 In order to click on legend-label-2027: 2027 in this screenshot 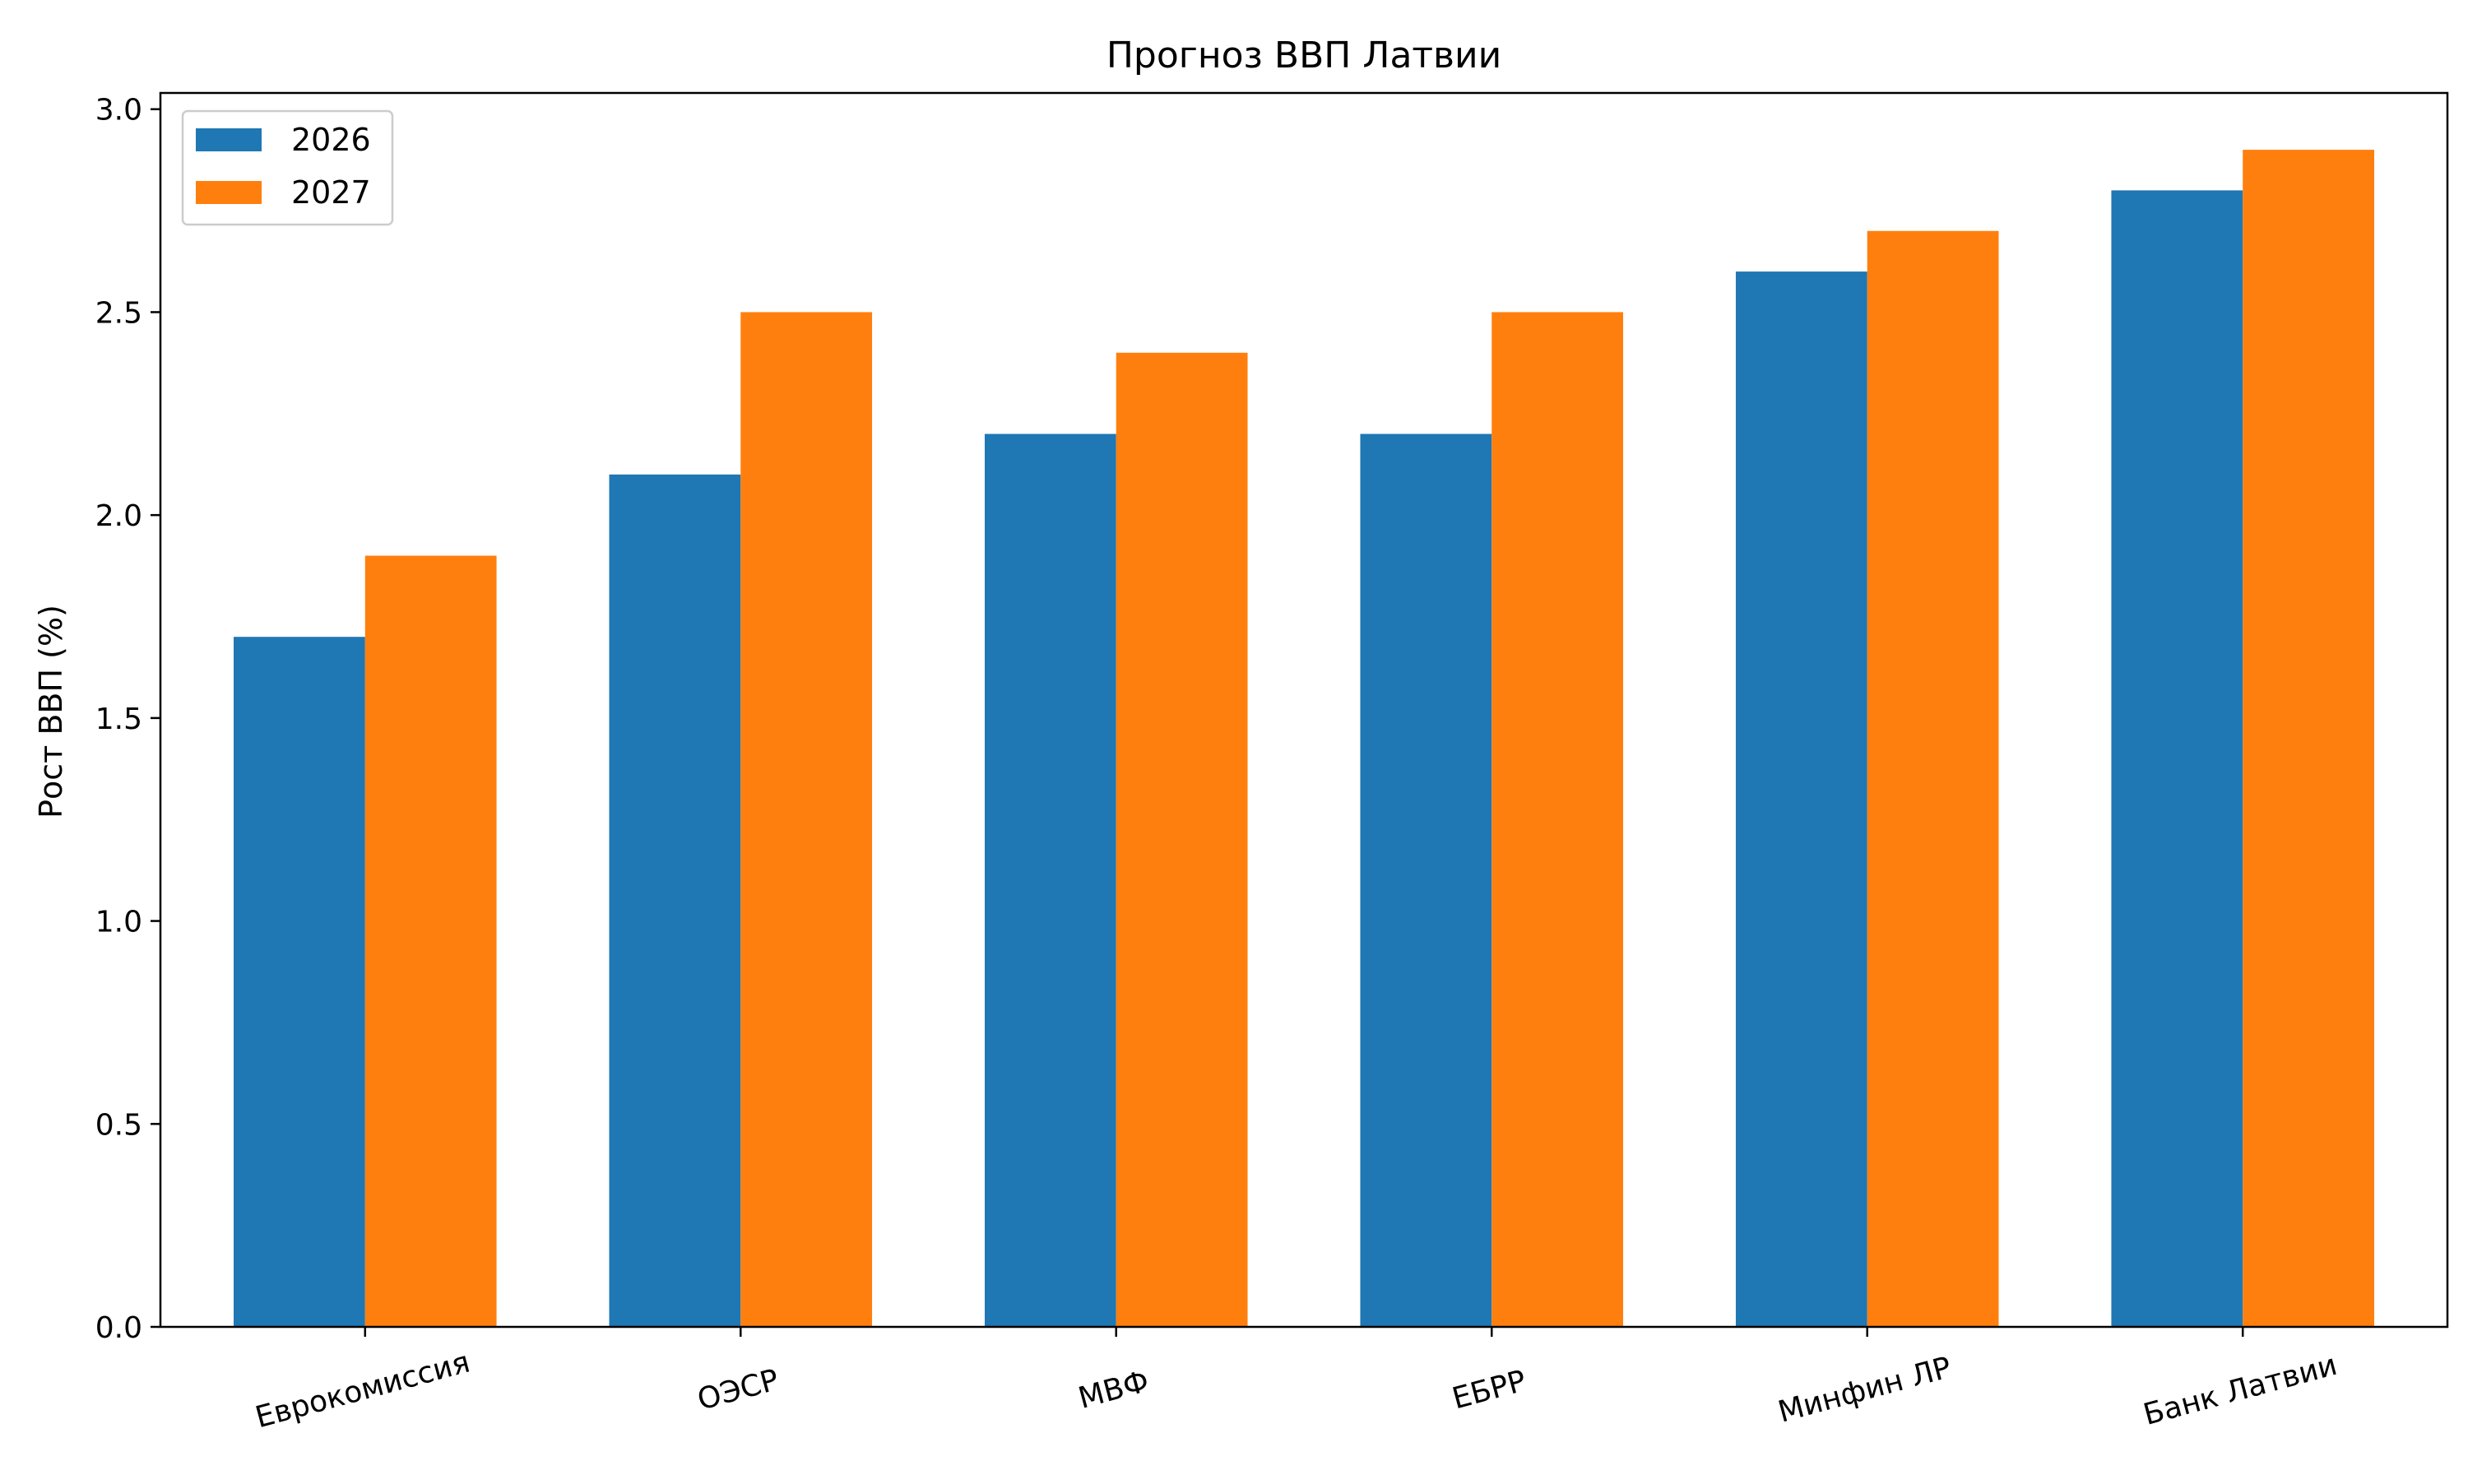, I will do `click(331, 192)`.